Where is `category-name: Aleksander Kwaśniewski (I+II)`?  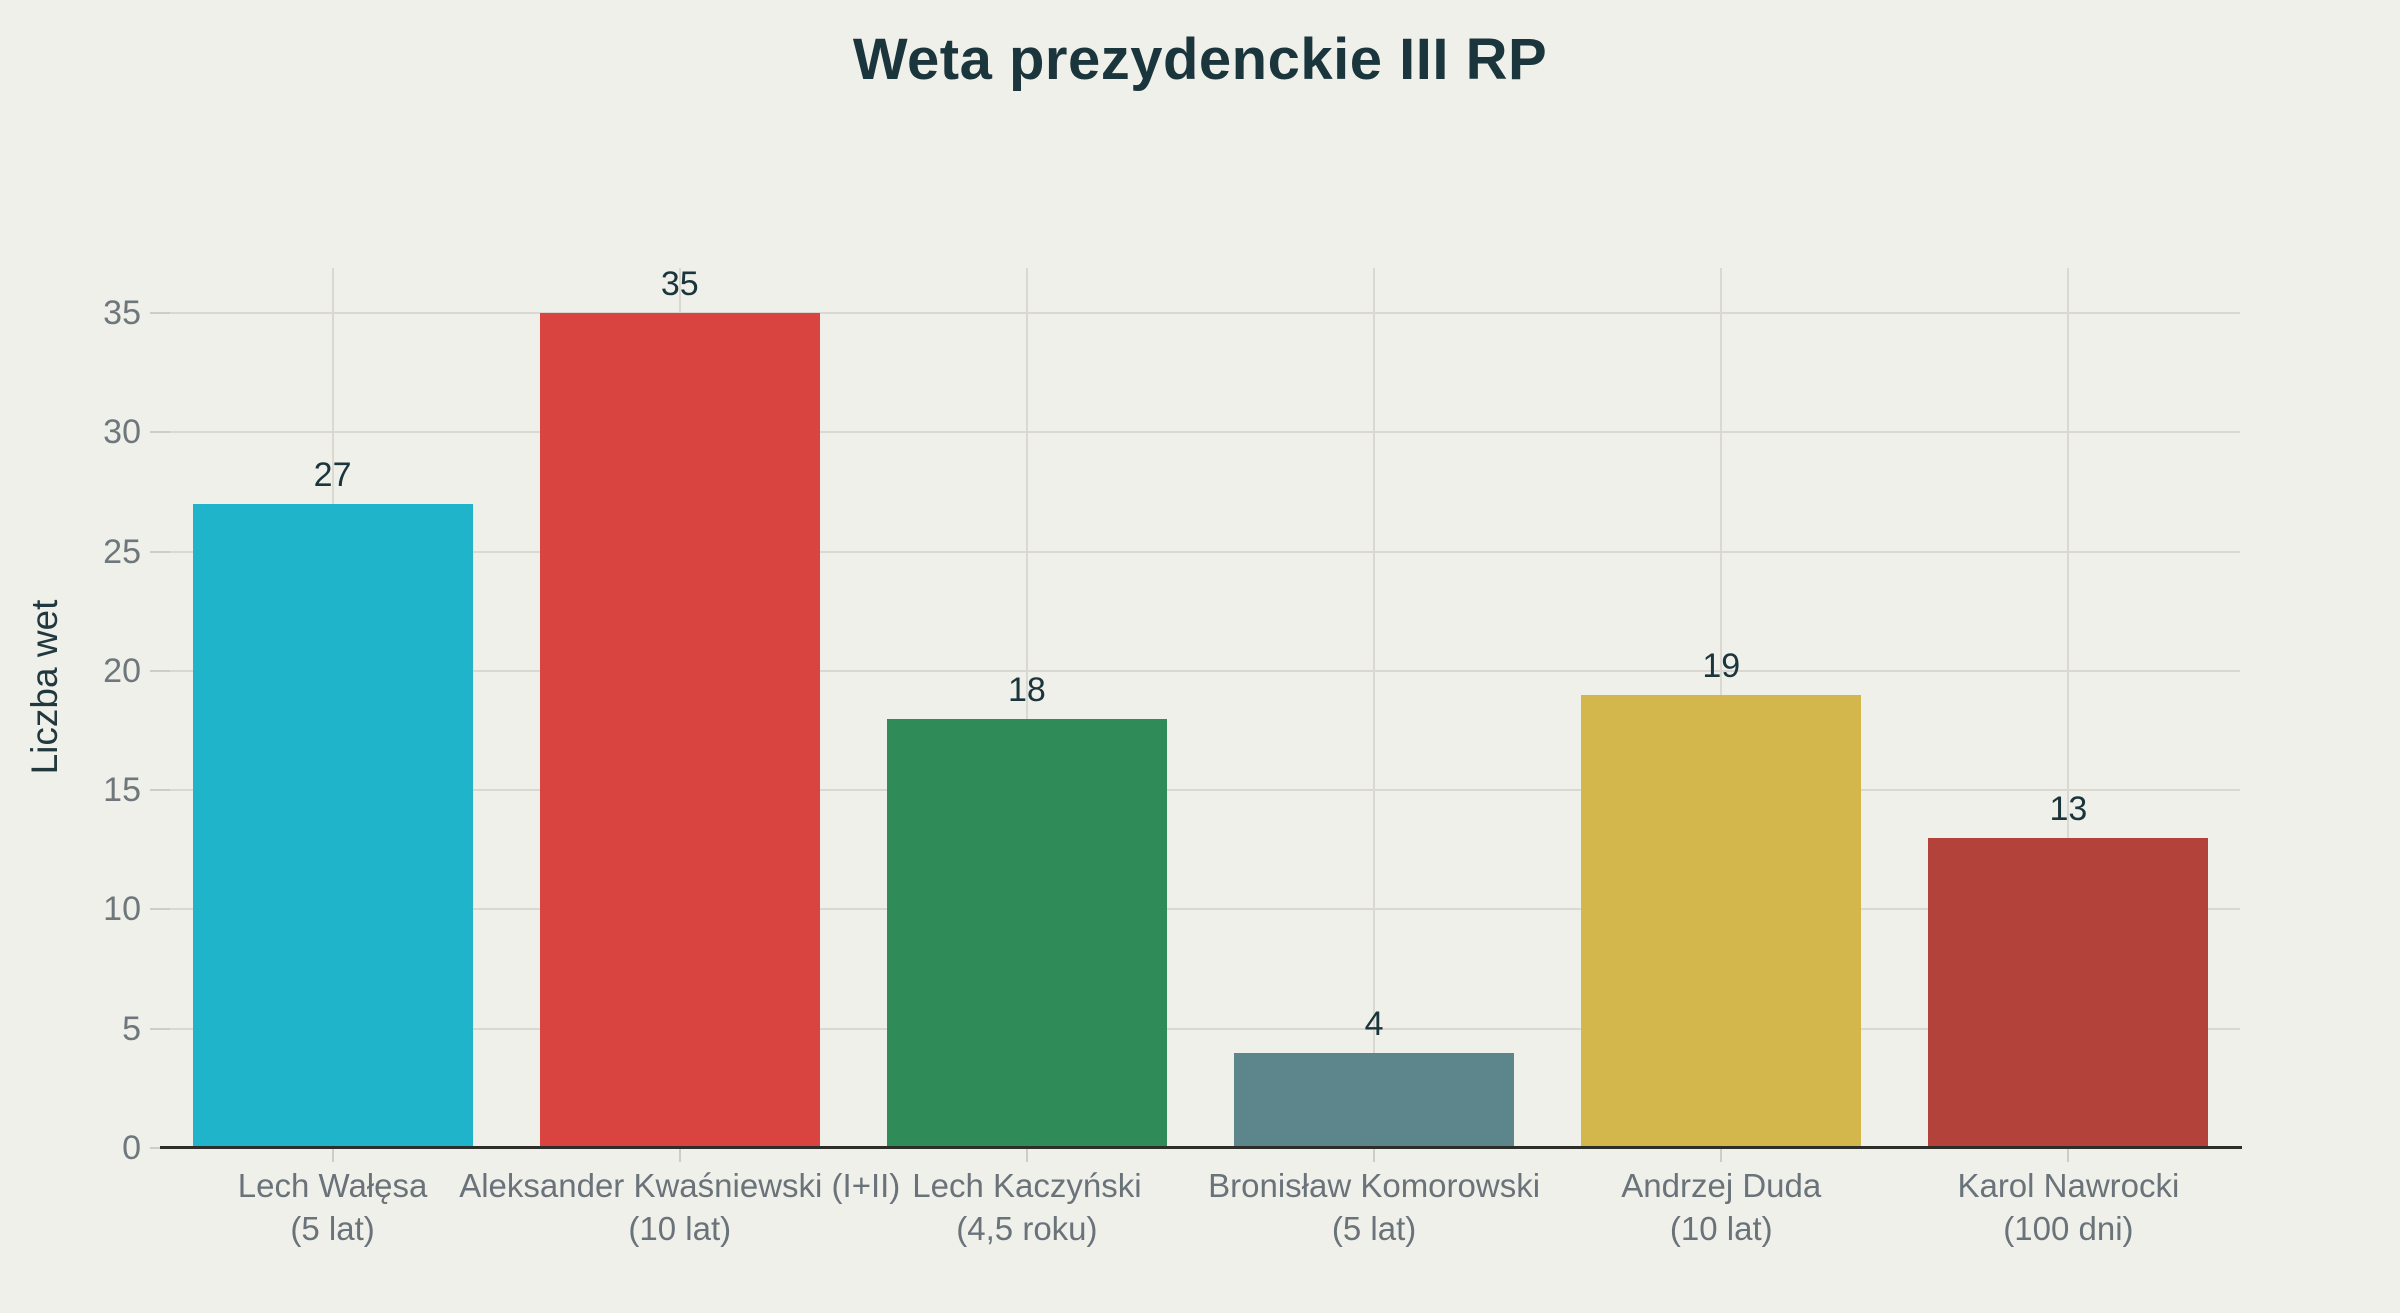
category-name: Aleksander Kwaśniewski (I+II) is located at coordinates (680, 1185).